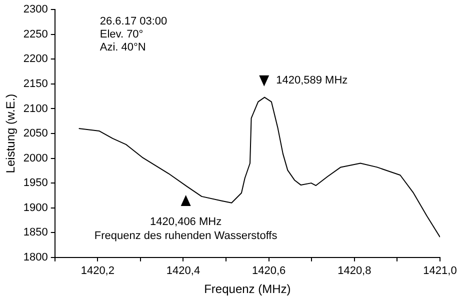  I want to click on y-tick-label: 2250, so click(35, 34).